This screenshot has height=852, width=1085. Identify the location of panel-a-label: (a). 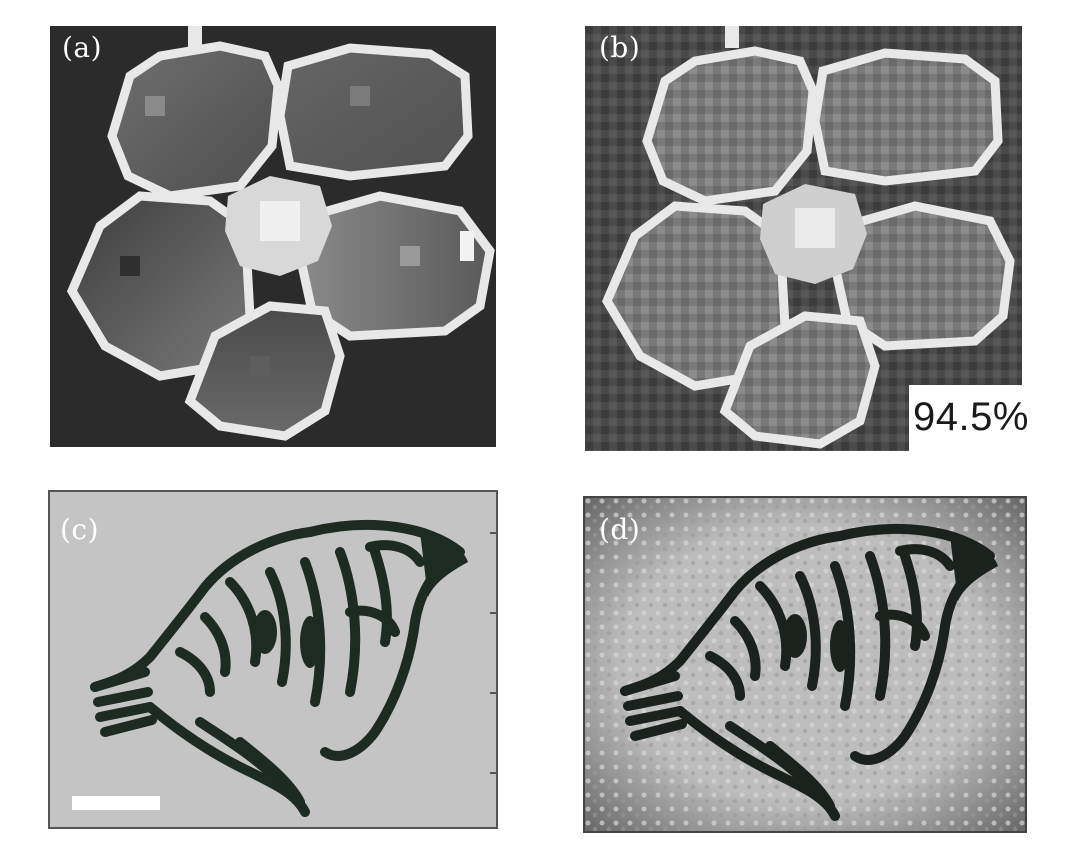
(82, 47).